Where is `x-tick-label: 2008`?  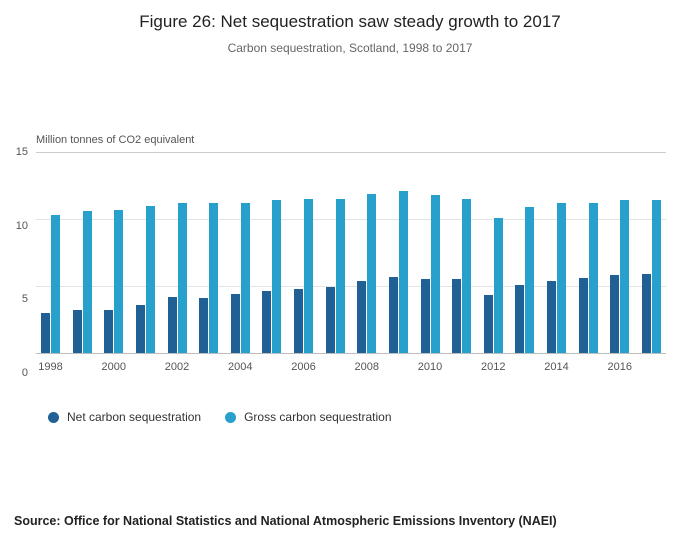 x-tick-label: 2008 is located at coordinates (366, 367).